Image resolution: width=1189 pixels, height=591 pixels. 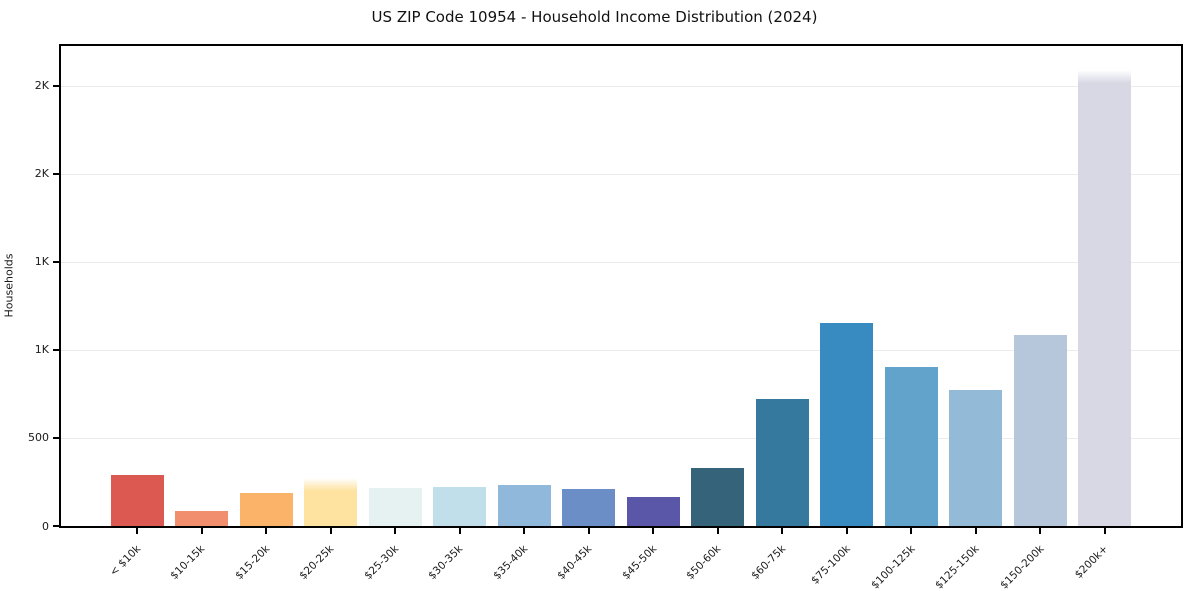 What do you see at coordinates (653, 286) in the screenshot?
I see `bar-slot-45-50k` at bounding box center [653, 286].